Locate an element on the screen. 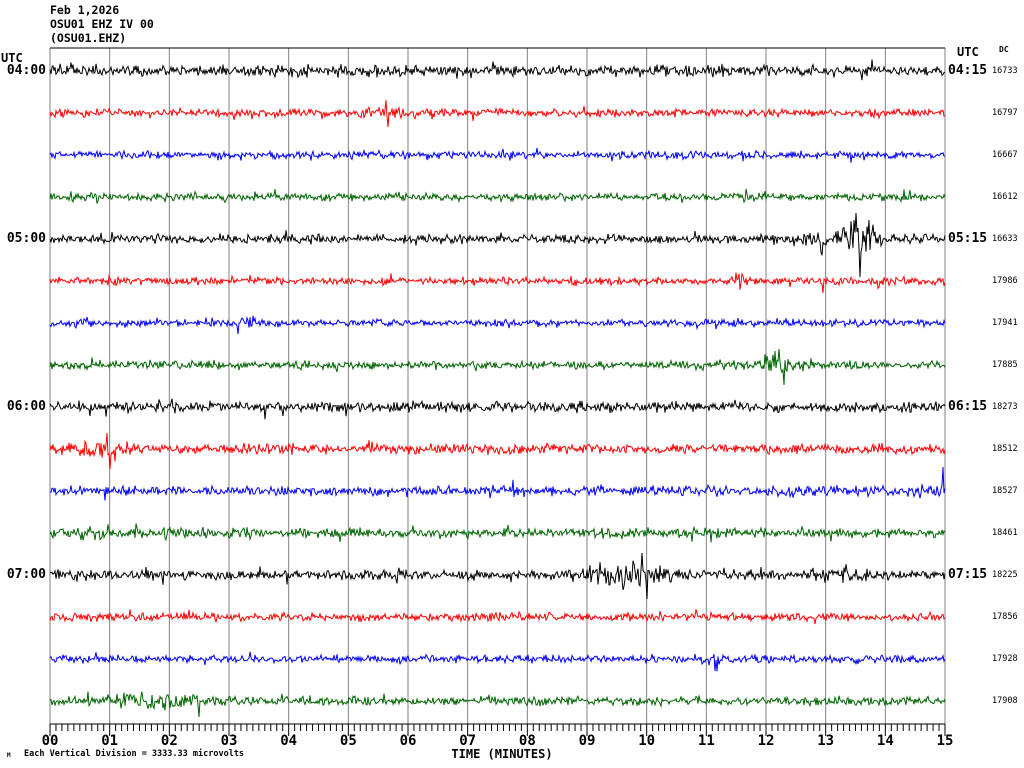  left-time-label: 07:00 is located at coordinates (26, 574).